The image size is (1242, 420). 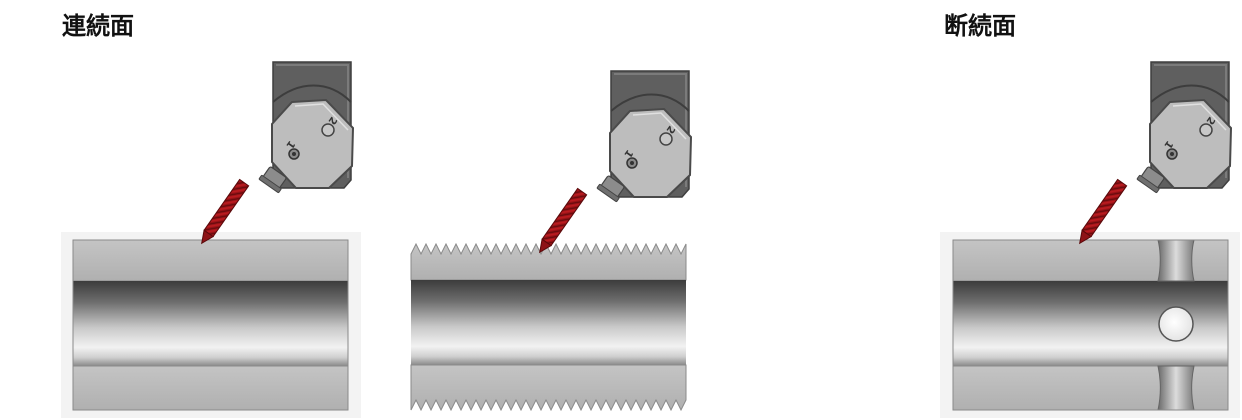 What do you see at coordinates (275, 154) in the screenshot?
I see `cutting-tool-1: 1 2` at bounding box center [275, 154].